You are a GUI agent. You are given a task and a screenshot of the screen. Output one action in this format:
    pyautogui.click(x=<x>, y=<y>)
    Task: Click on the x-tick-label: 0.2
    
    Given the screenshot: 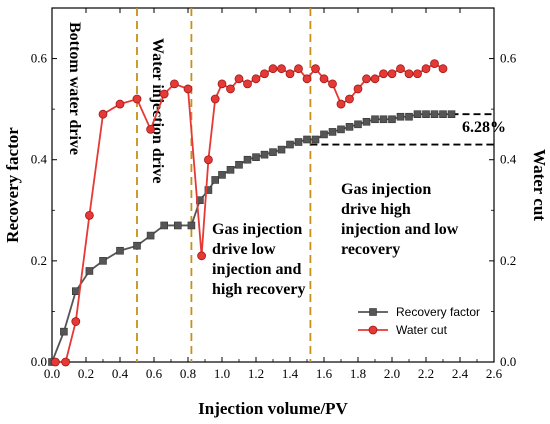 What is the action you would take?
    pyautogui.click(x=86, y=373)
    